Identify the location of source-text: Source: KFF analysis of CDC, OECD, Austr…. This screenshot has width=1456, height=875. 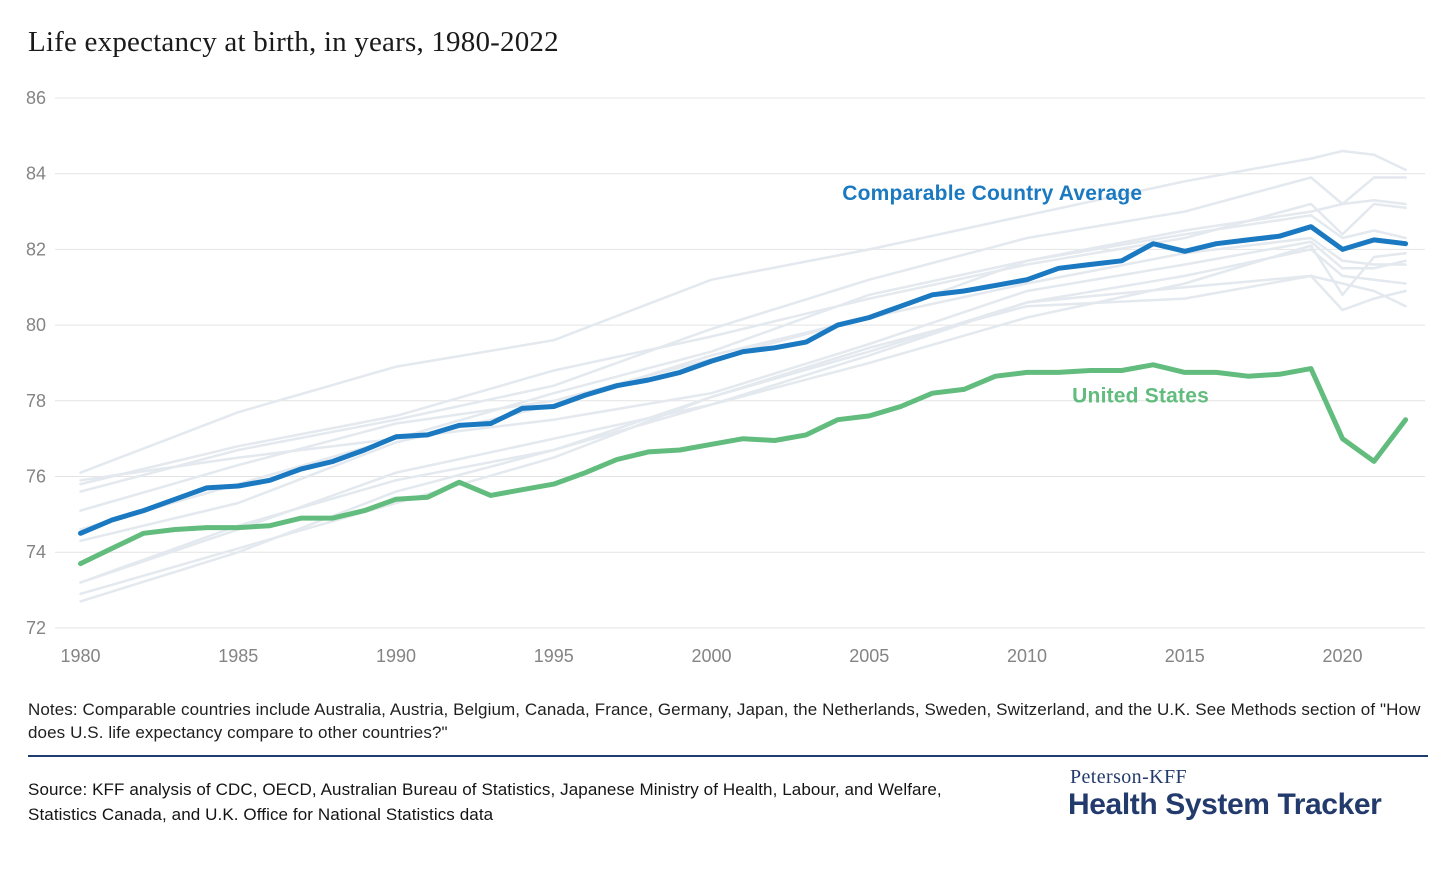
(485, 802).